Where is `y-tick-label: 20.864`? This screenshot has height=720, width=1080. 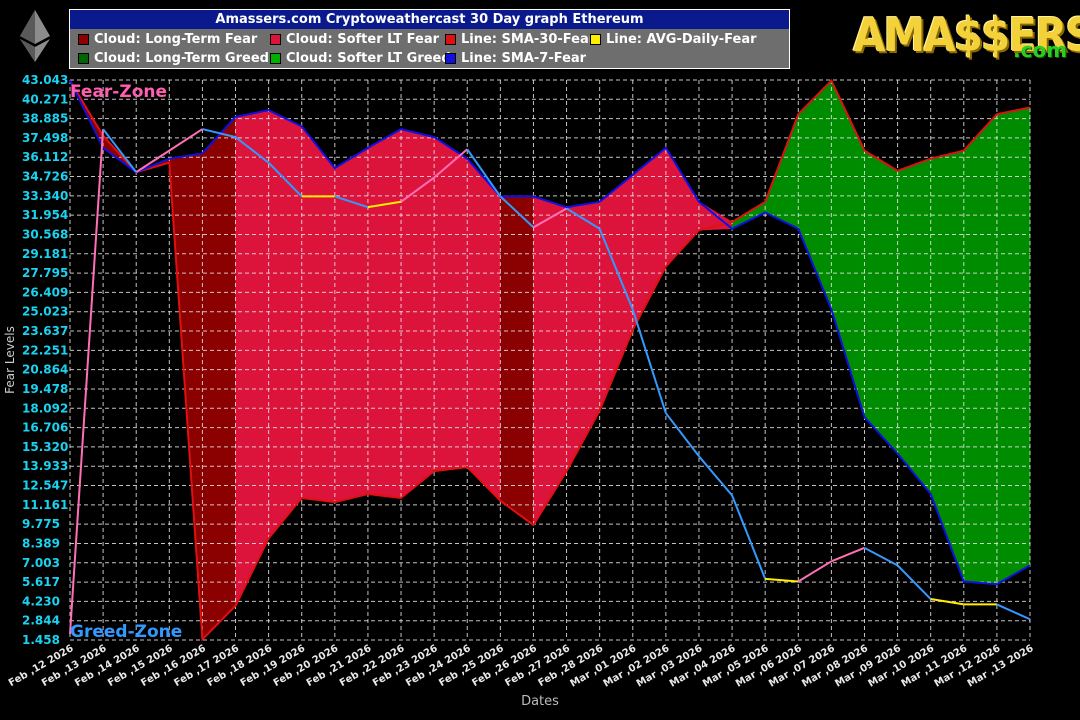 y-tick-label: 20.864 is located at coordinates (45, 370).